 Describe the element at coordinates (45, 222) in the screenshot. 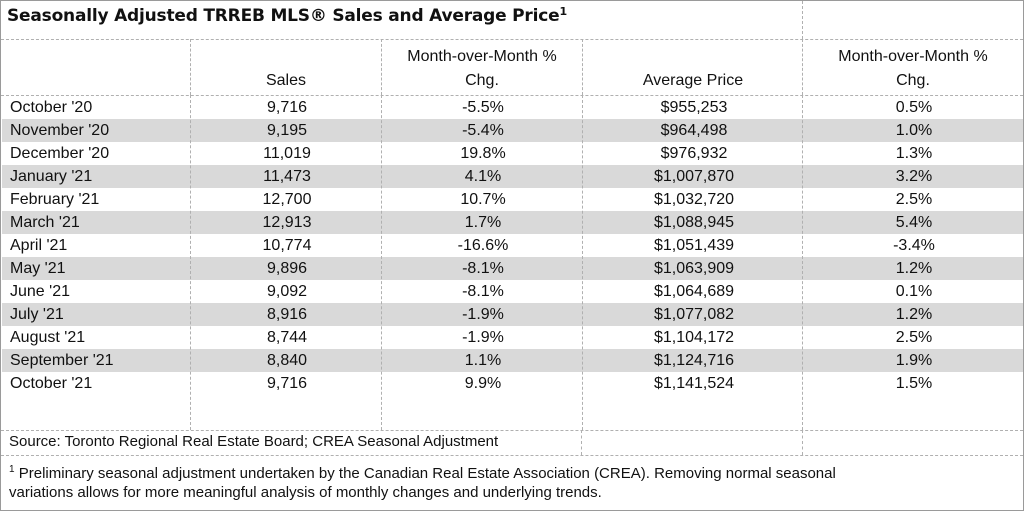

I see `month-cell: March '21` at that location.